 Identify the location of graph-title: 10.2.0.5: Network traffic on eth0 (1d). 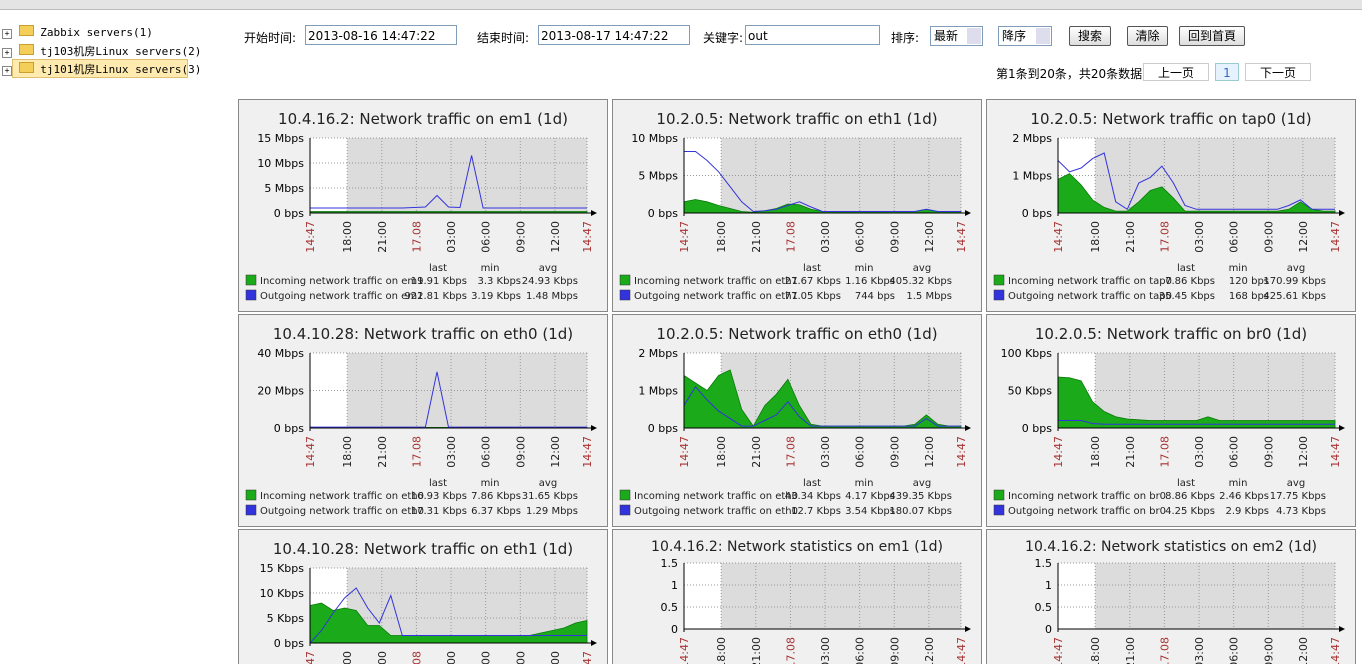
(796, 334).